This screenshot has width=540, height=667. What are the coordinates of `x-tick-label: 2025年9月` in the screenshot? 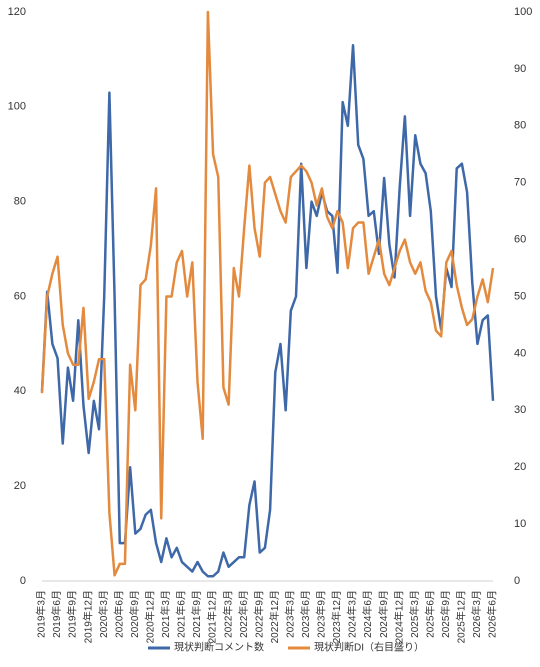 It's located at (445, 614).